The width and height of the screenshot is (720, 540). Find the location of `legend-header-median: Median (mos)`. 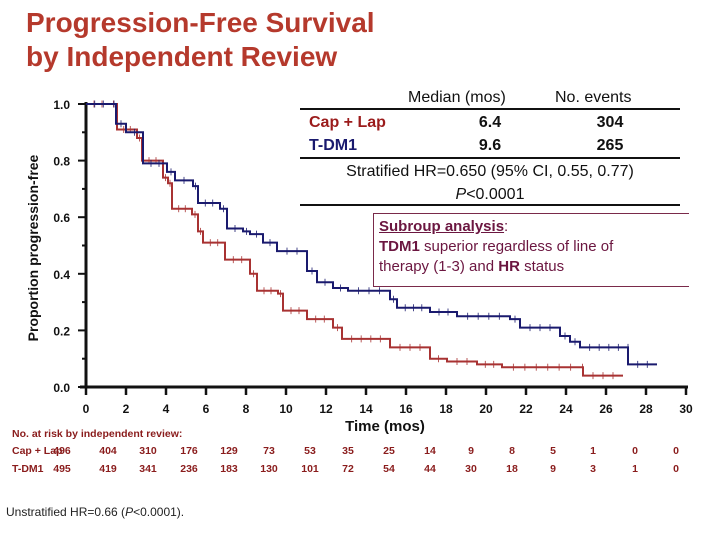

legend-header-median: Median (mos) is located at coordinates (457, 97).